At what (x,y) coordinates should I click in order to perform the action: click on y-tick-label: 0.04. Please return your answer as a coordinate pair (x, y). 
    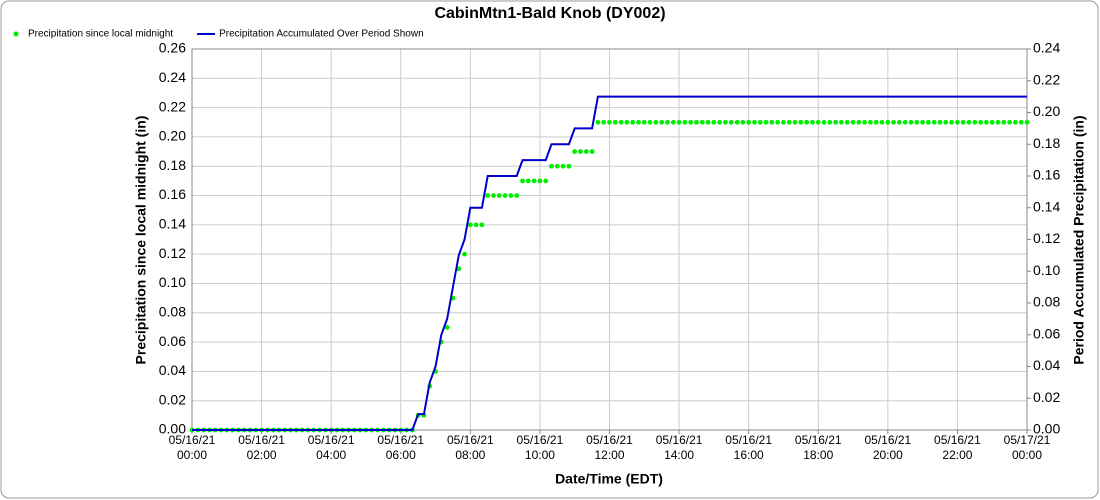
    Looking at the image, I should click on (172, 370).